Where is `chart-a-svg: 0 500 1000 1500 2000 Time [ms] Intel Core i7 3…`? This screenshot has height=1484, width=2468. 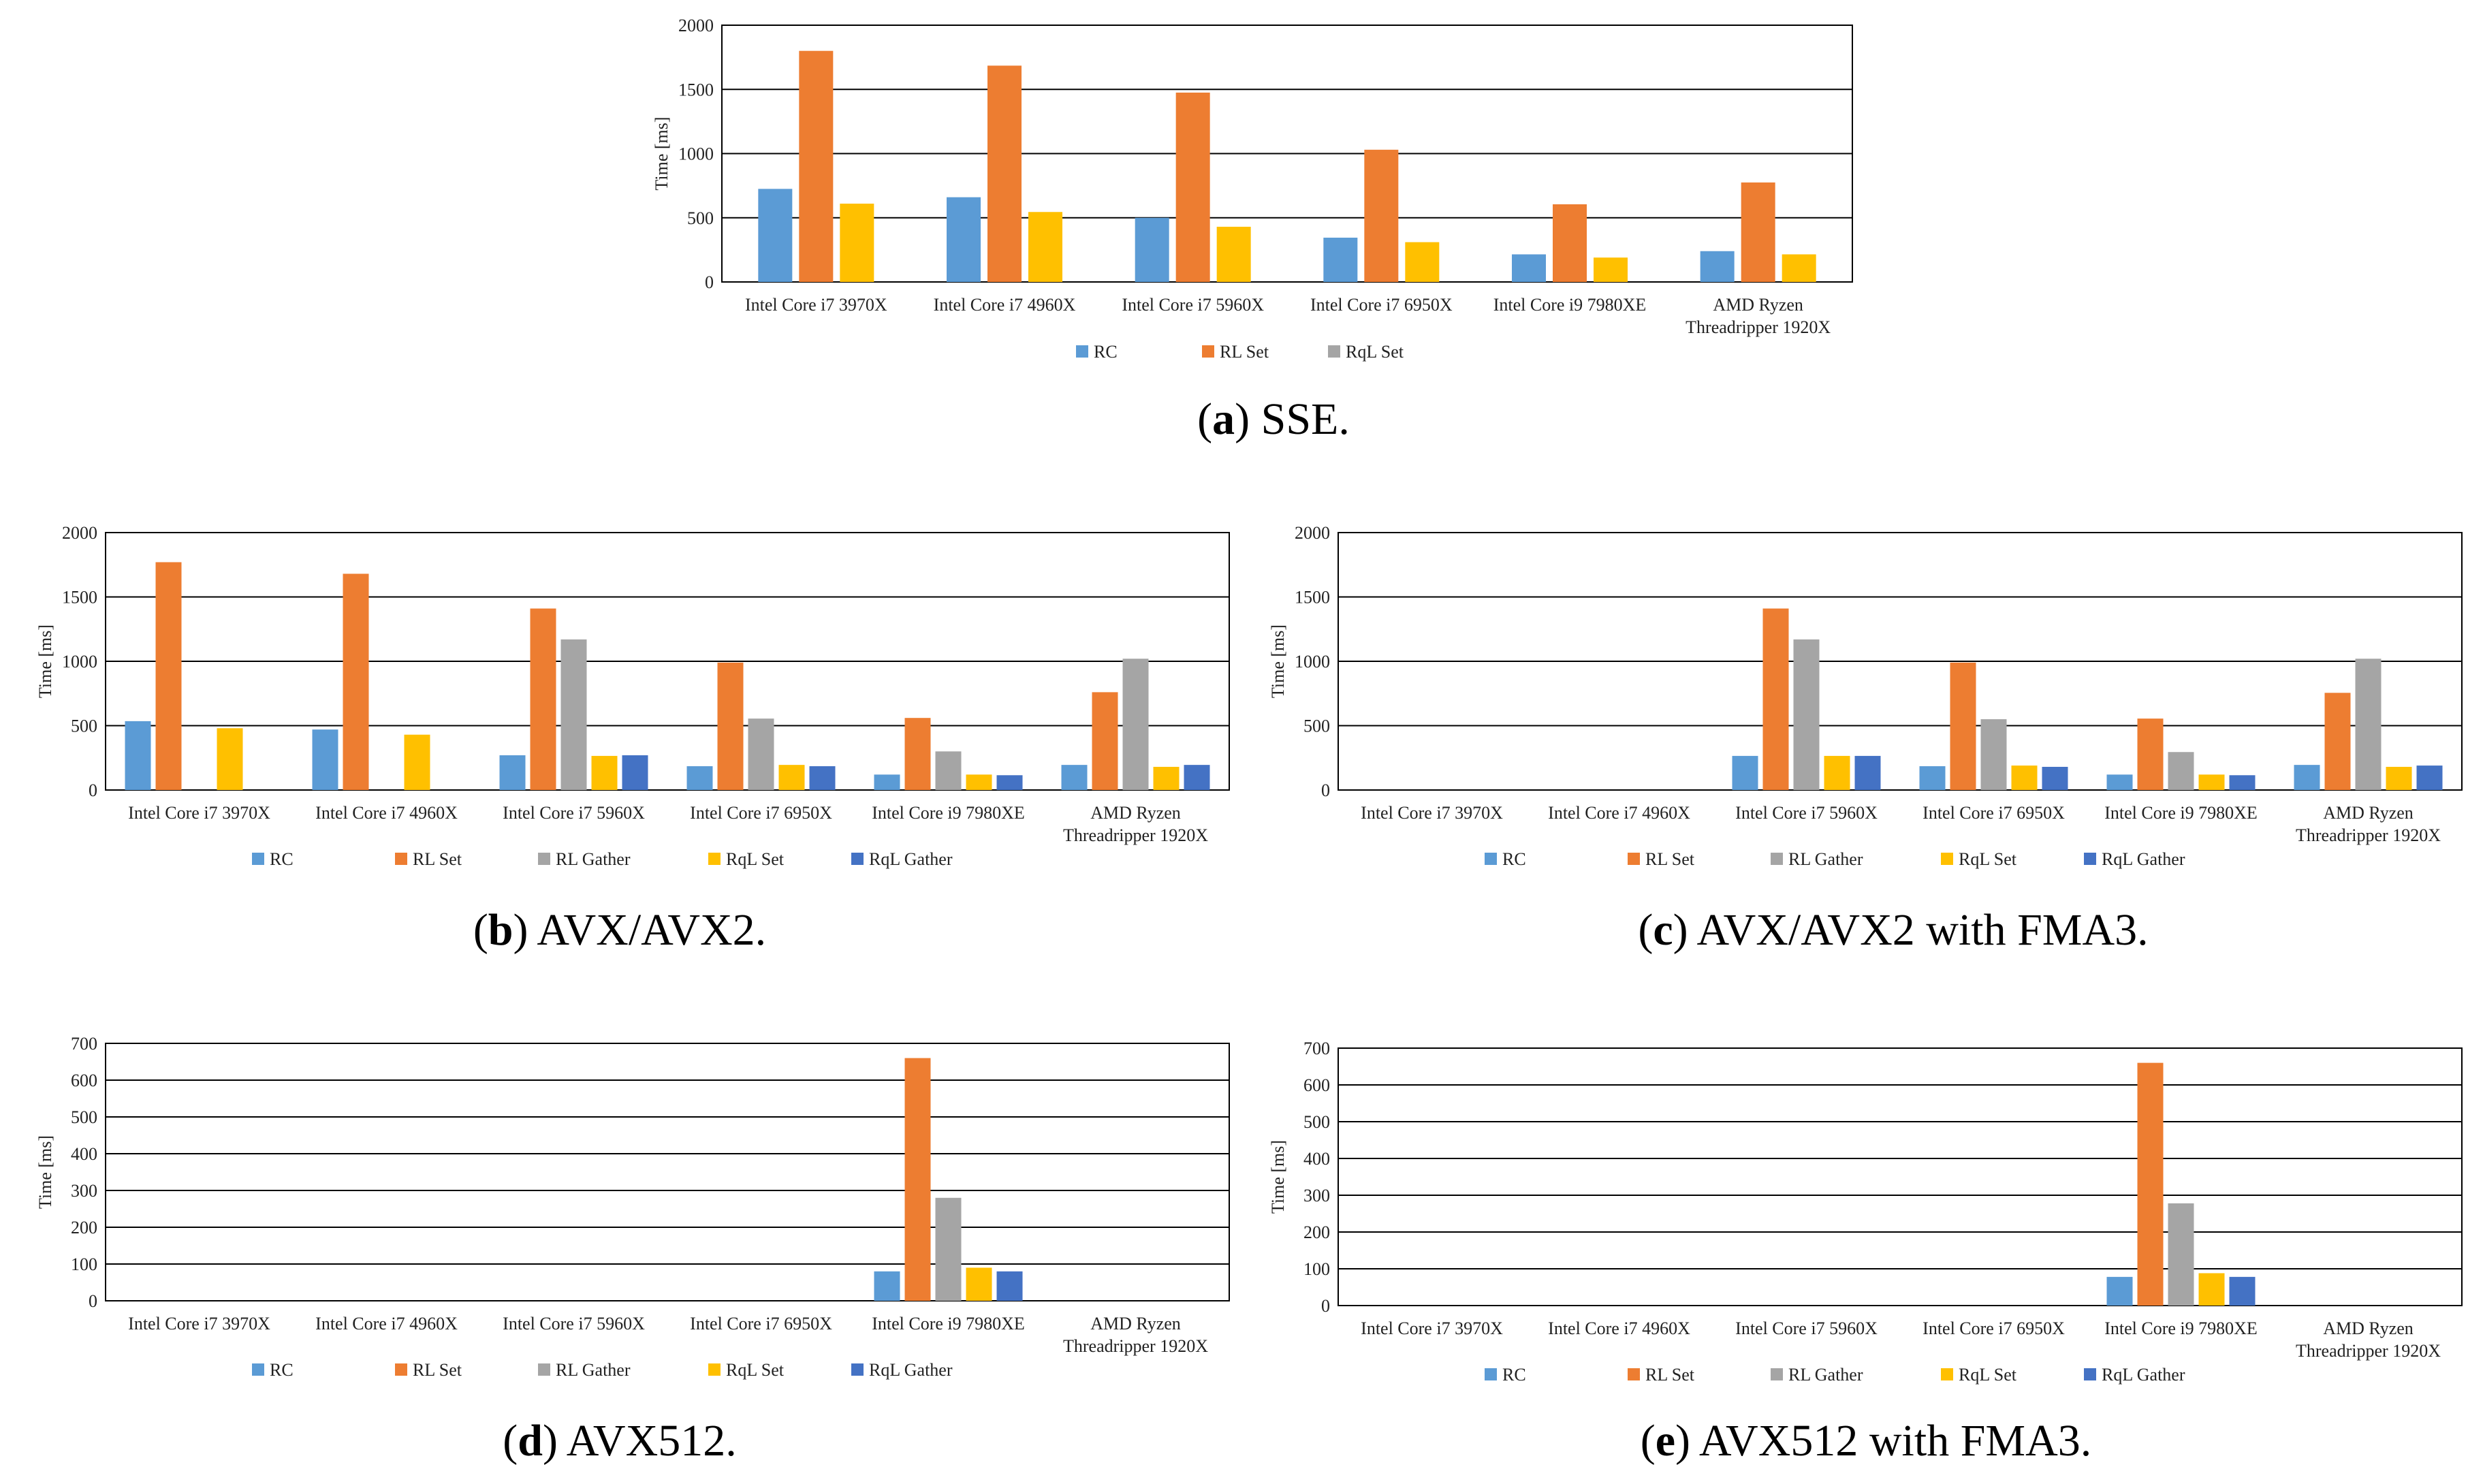
chart-a-svg: 0 500 1000 1500 2000 Time [ms] Intel Core i7 3… is located at coordinates (1252, 189).